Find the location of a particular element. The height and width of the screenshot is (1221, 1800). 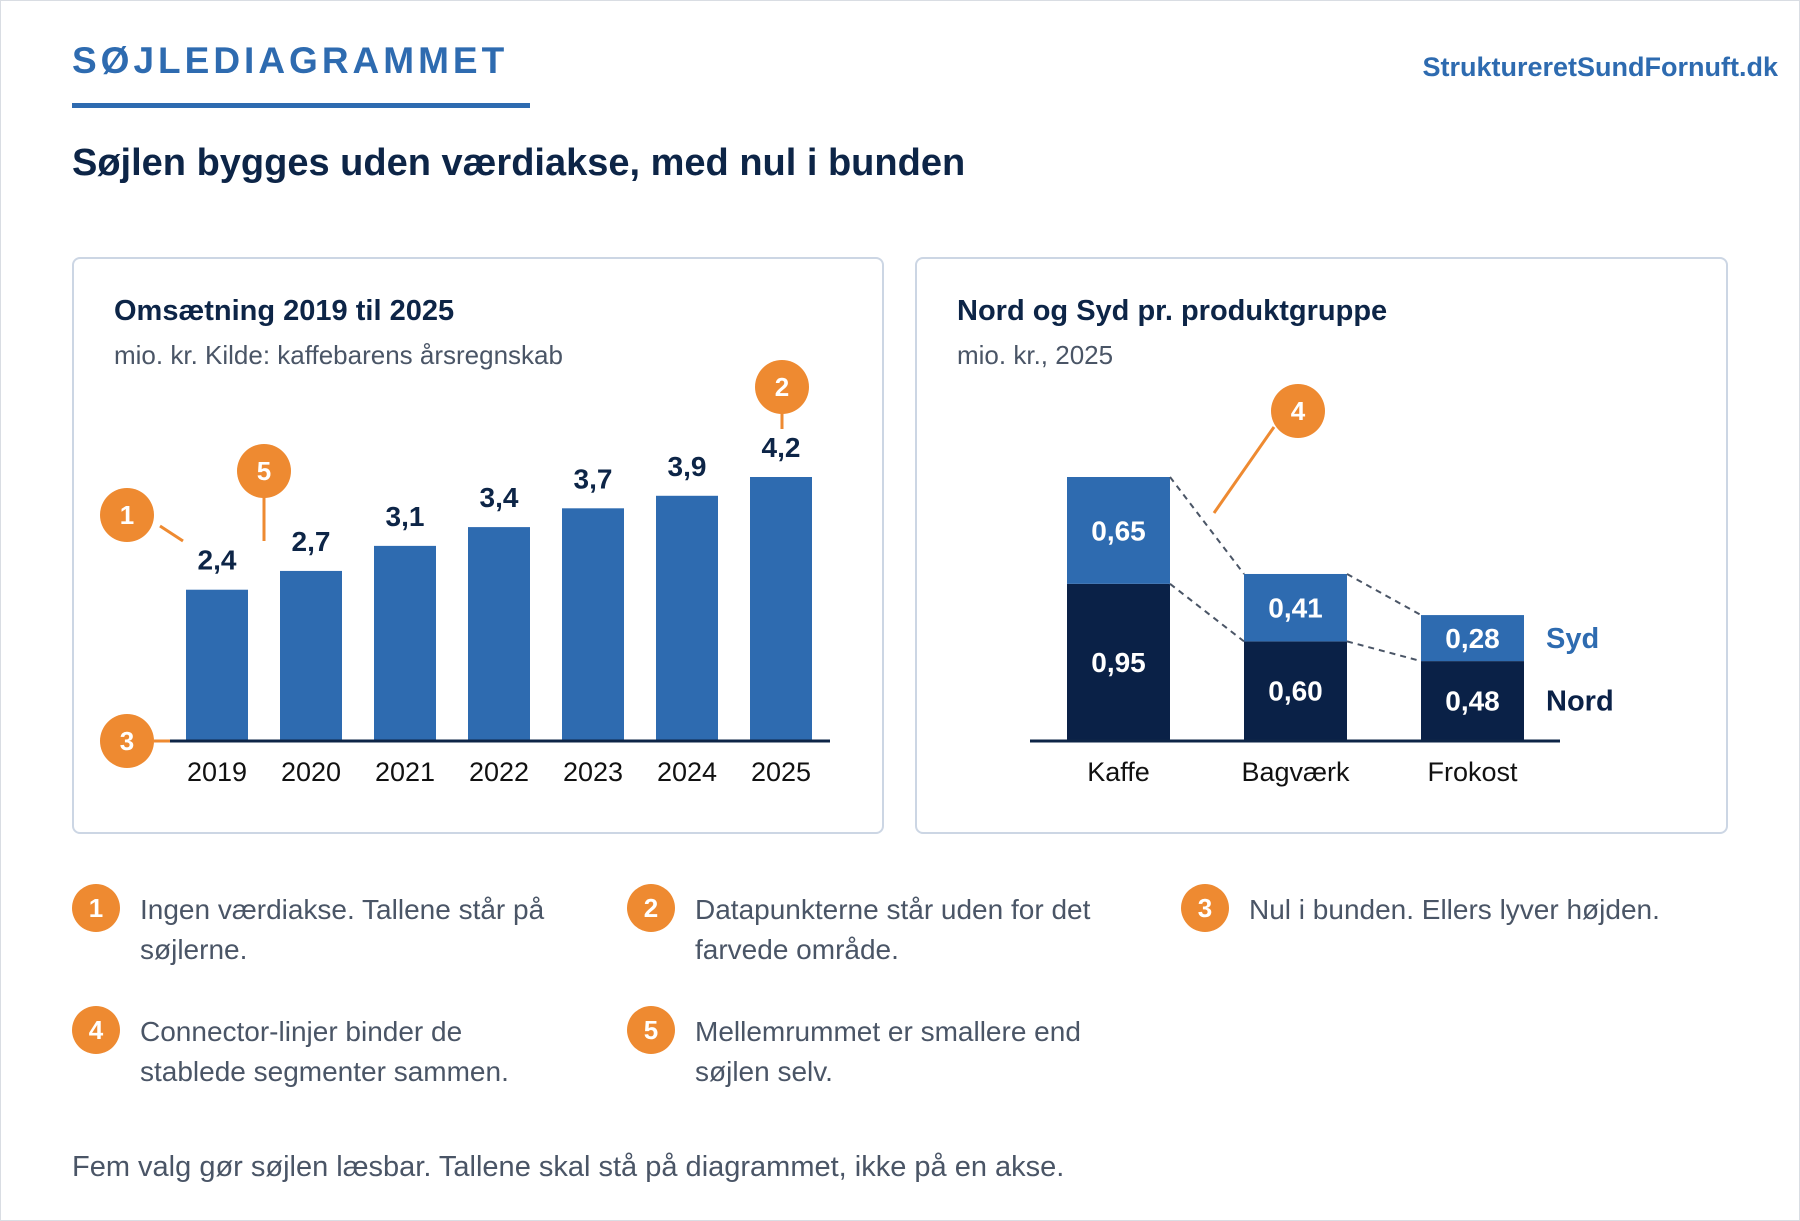

x-tick-label: Frokost is located at coordinates (1472, 772).